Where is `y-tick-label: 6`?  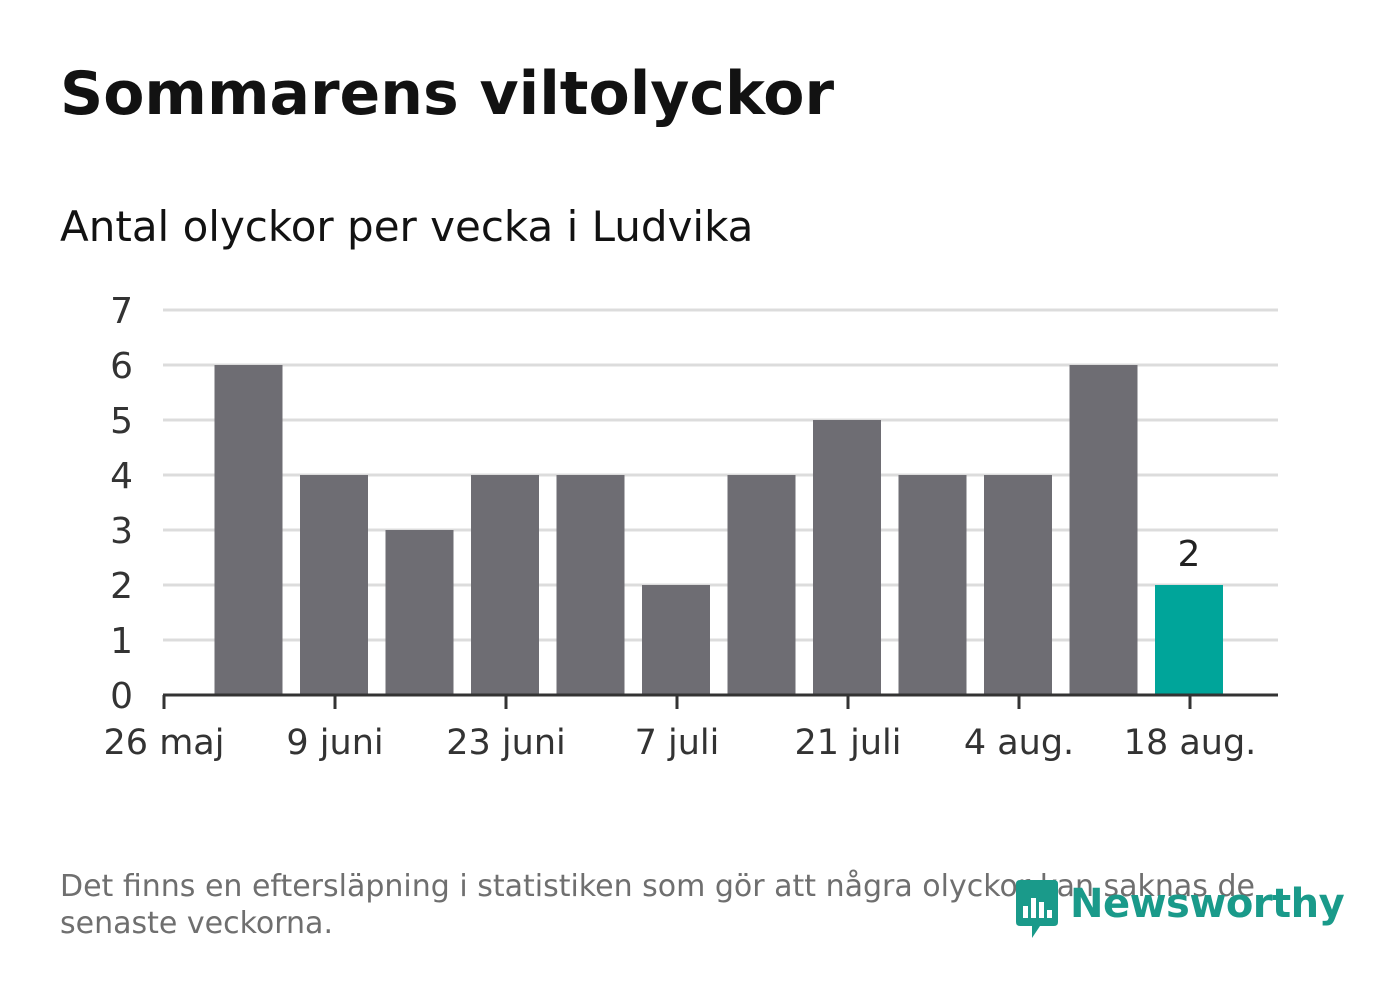
y-tick-label: 6 is located at coordinates (121, 366).